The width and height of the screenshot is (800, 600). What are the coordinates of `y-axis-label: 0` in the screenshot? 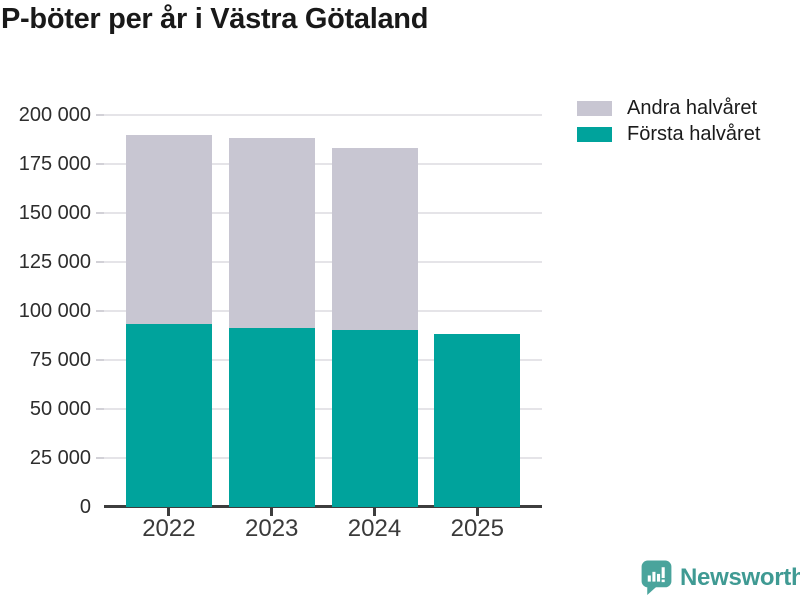 It's located at (85, 507).